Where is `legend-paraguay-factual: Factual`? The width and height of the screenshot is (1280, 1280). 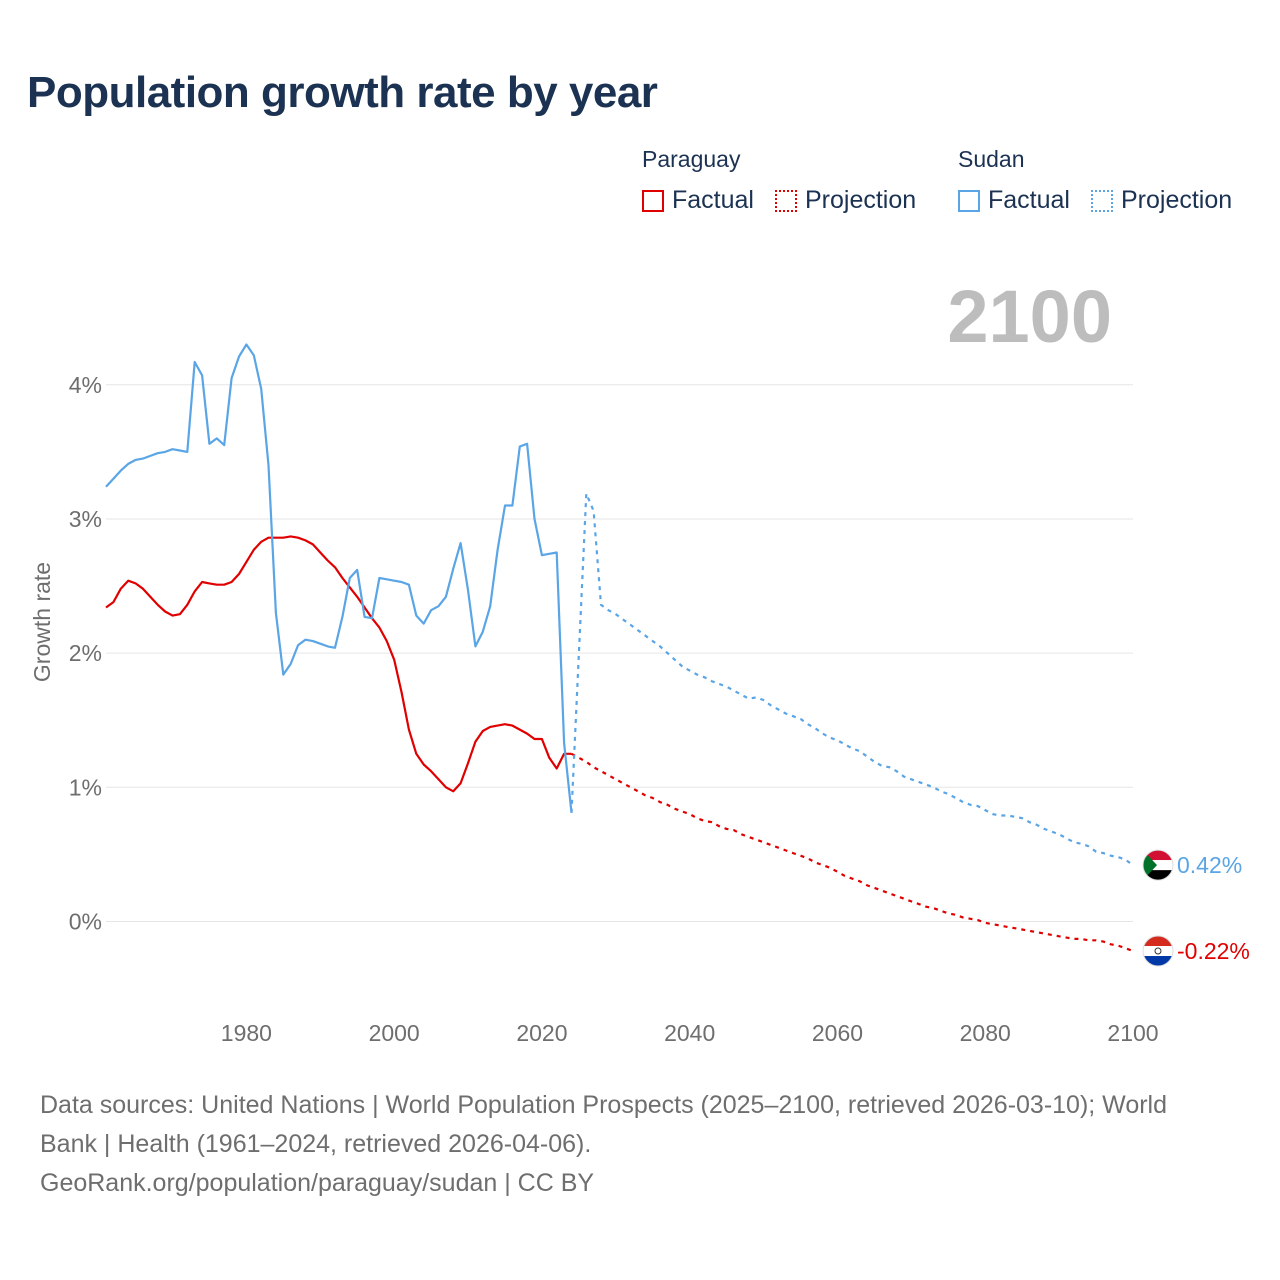
legend-paraguay-factual: Factual is located at coordinates (698, 200).